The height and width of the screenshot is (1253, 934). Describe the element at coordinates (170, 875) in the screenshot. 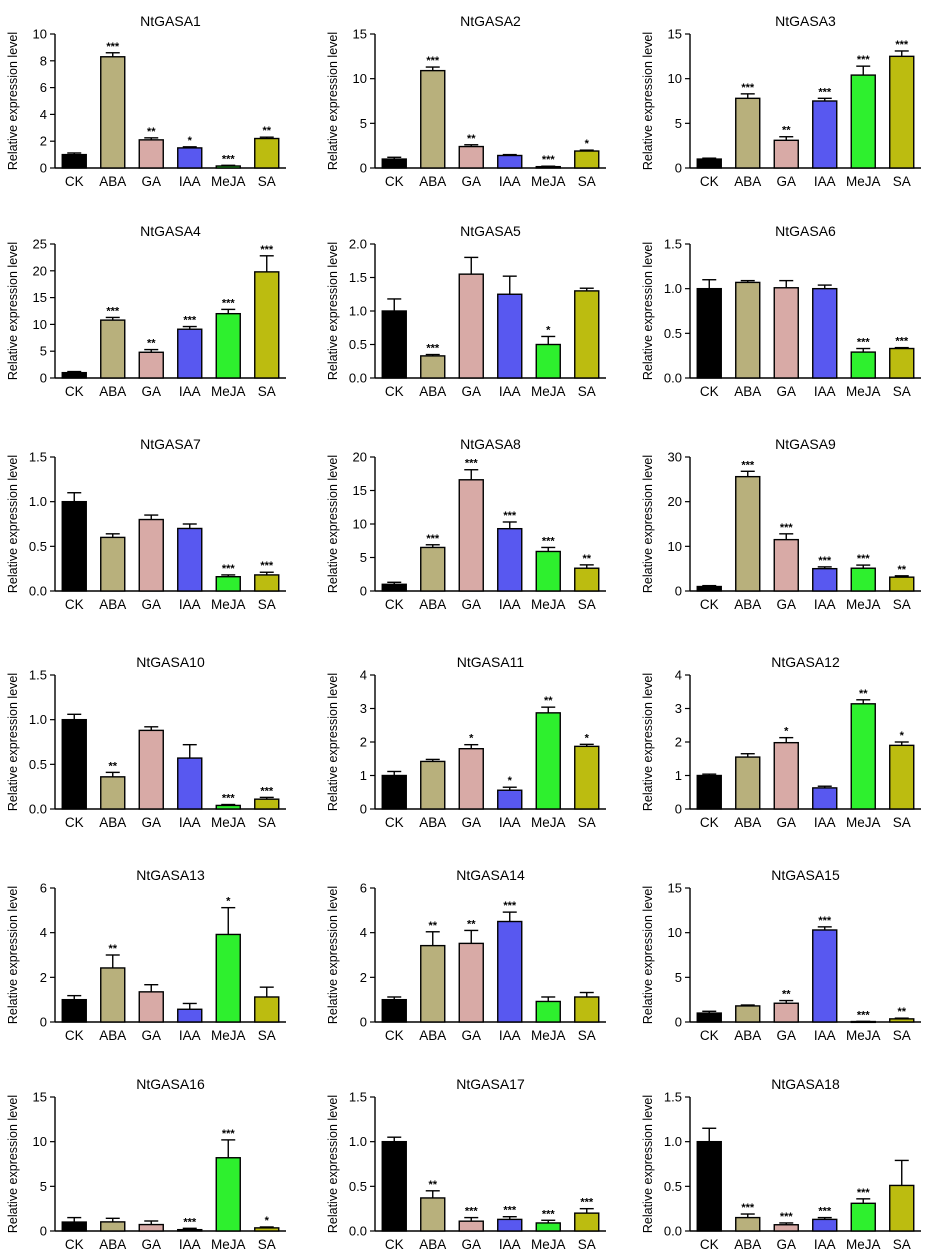

I see `panel-title: NtGASA13` at that location.